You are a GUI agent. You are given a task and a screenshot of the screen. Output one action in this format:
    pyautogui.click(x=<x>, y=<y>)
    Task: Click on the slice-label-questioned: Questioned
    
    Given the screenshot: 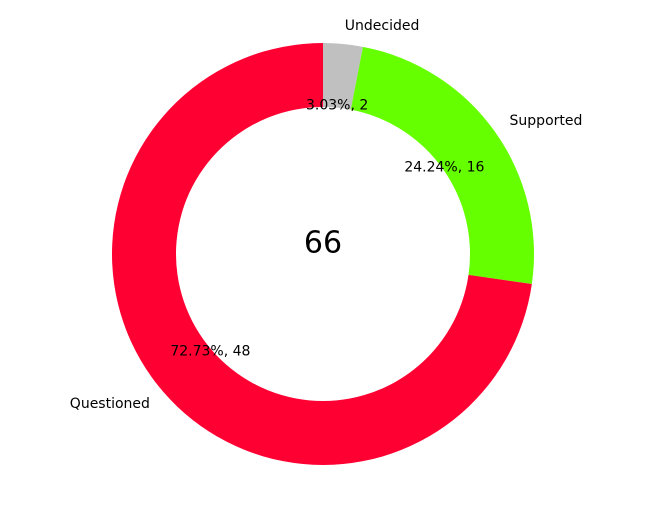 What is the action you would take?
    pyautogui.click(x=110, y=404)
    